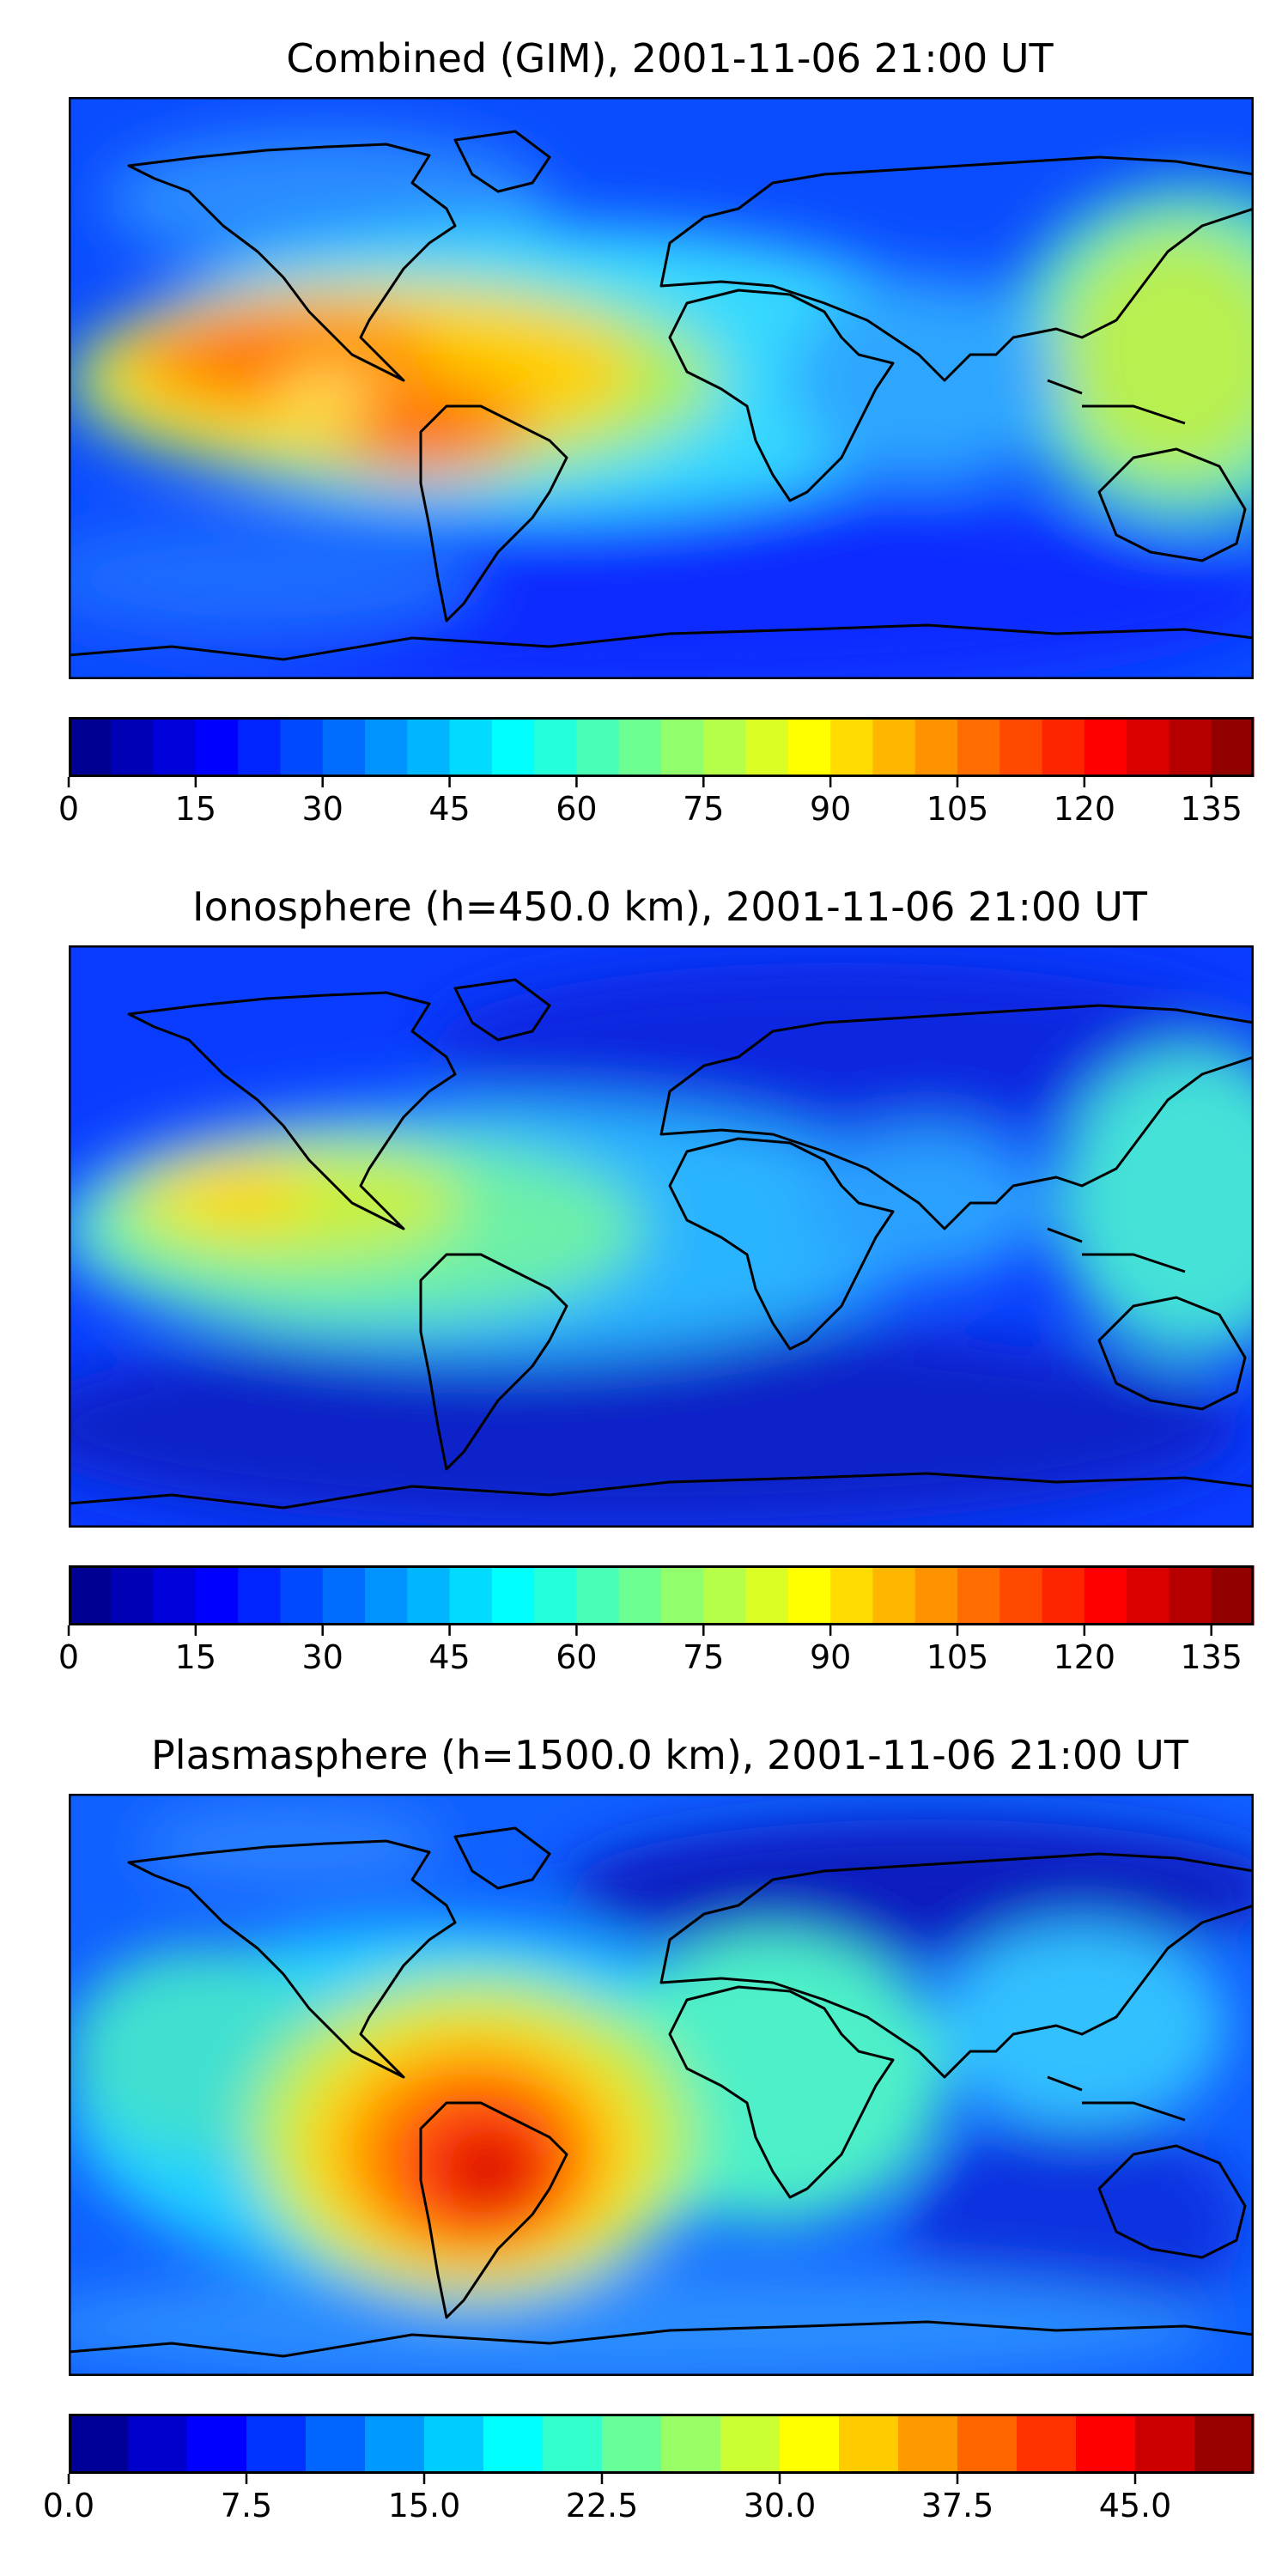 The height and width of the screenshot is (2576, 1288). Describe the element at coordinates (1085, 809) in the screenshot. I see `colorbar-0-tick-label: 120` at that location.